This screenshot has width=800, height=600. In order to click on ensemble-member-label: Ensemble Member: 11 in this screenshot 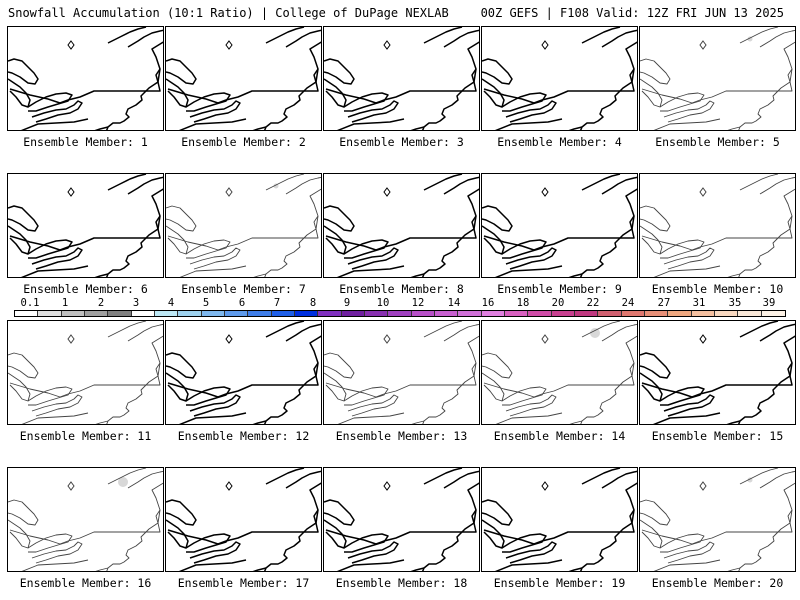, I will do `click(85, 436)`.